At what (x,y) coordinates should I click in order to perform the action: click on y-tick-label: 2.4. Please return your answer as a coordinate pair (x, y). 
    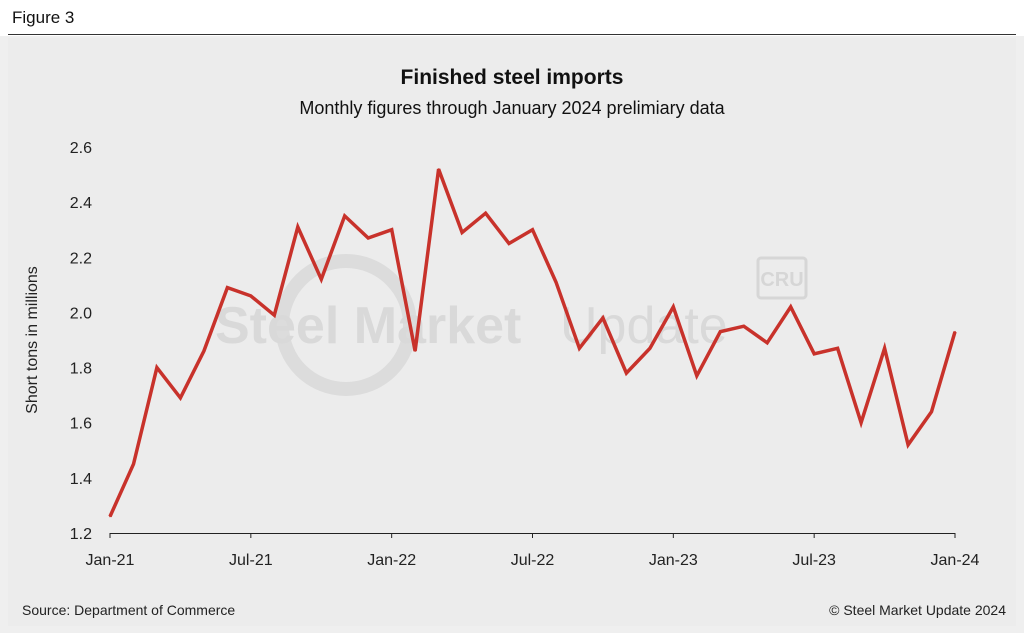
    Looking at the image, I should click on (81, 203).